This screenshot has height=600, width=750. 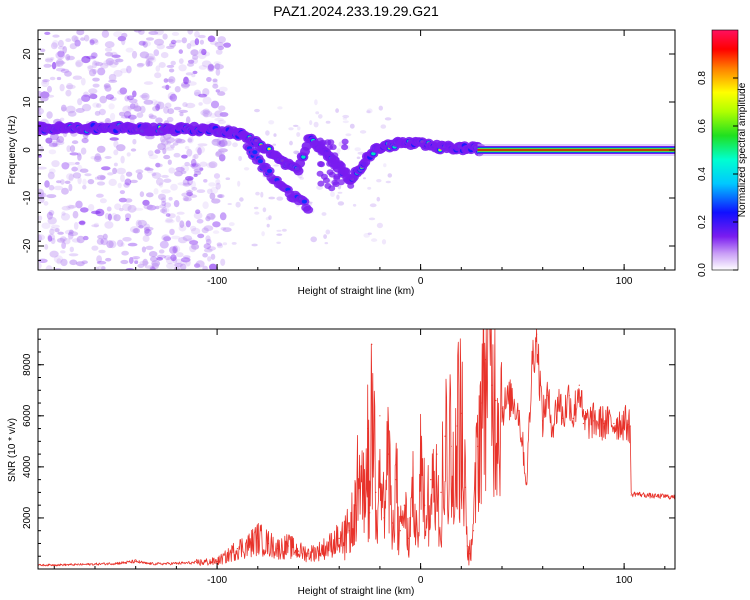 I want to click on snr-y-tick-label: 2000, so click(x=27, y=517).